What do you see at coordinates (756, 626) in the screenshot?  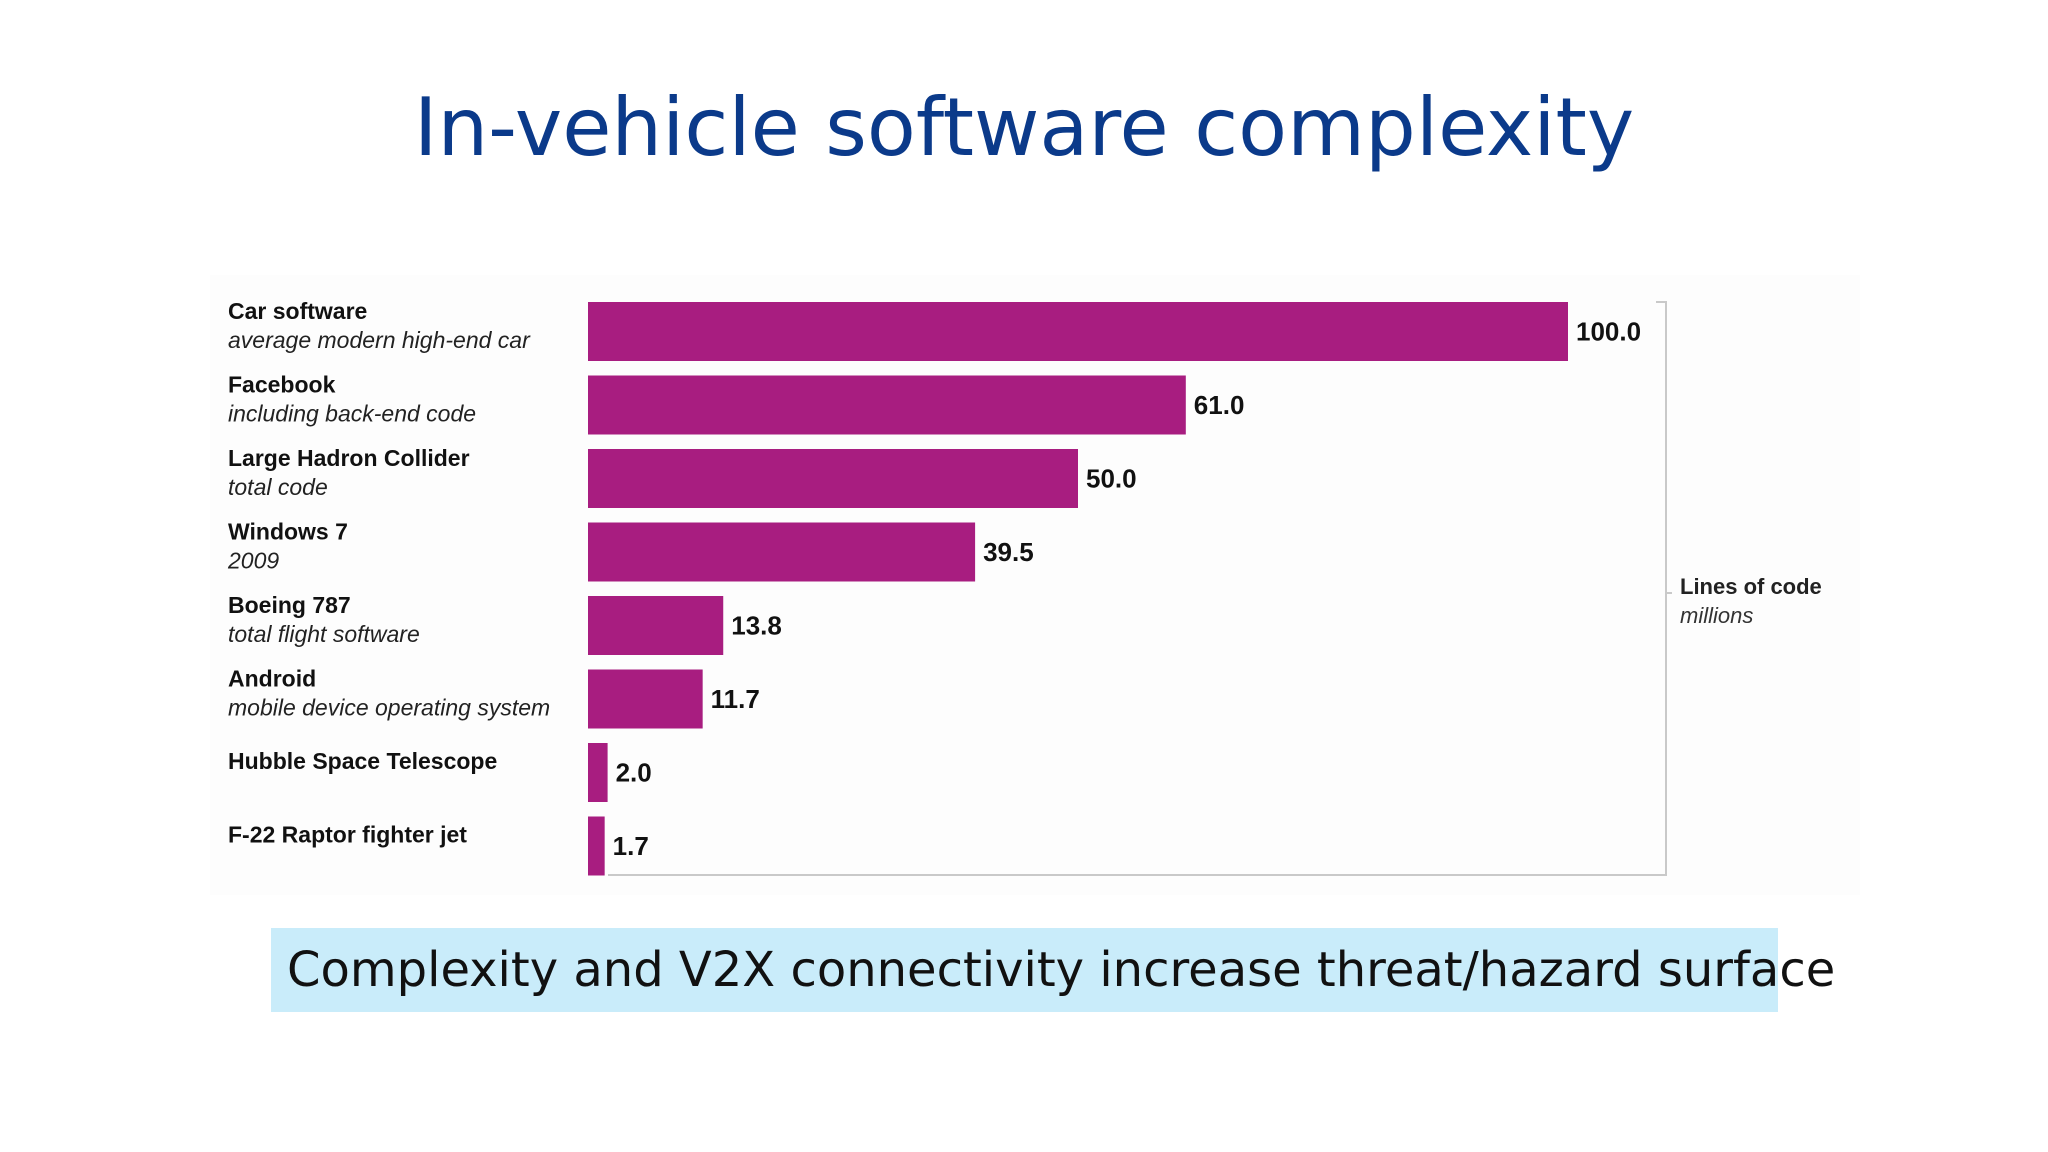 I see `value-label-4: 13.8` at bounding box center [756, 626].